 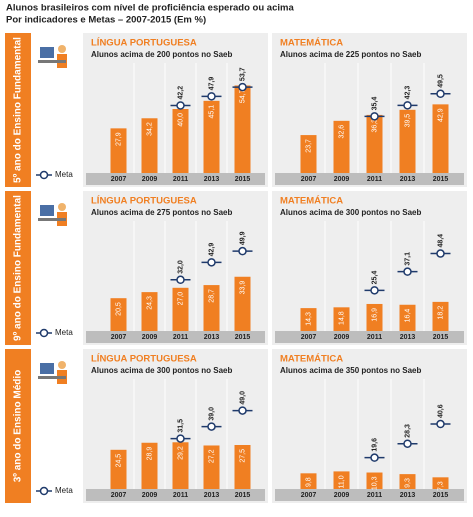 I want to click on icon-screen, so click(x=47, y=210).